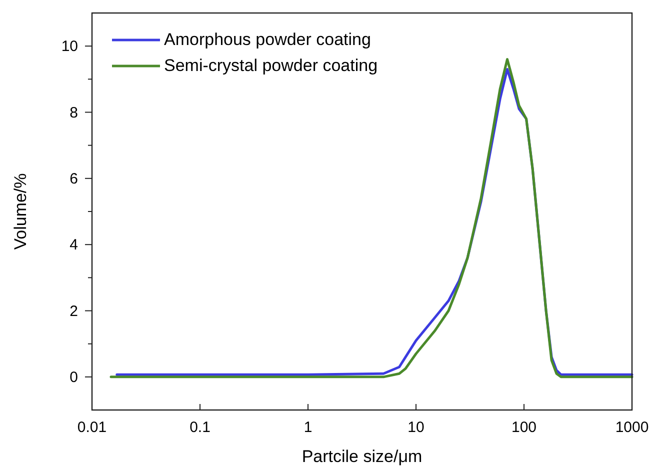  Describe the element at coordinates (74, 377) in the screenshot. I see `y-tick-label: 0` at that location.